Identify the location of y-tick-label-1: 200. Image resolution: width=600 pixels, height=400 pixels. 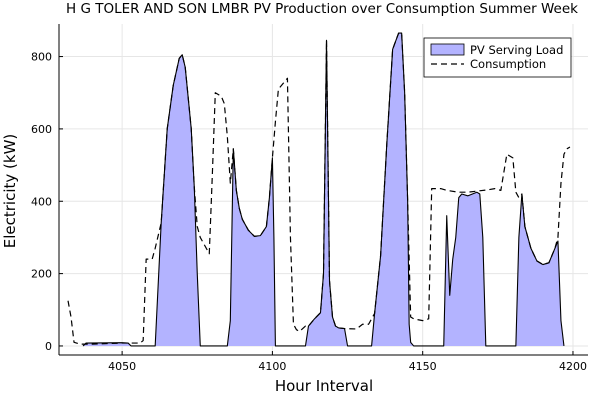
(41, 274).